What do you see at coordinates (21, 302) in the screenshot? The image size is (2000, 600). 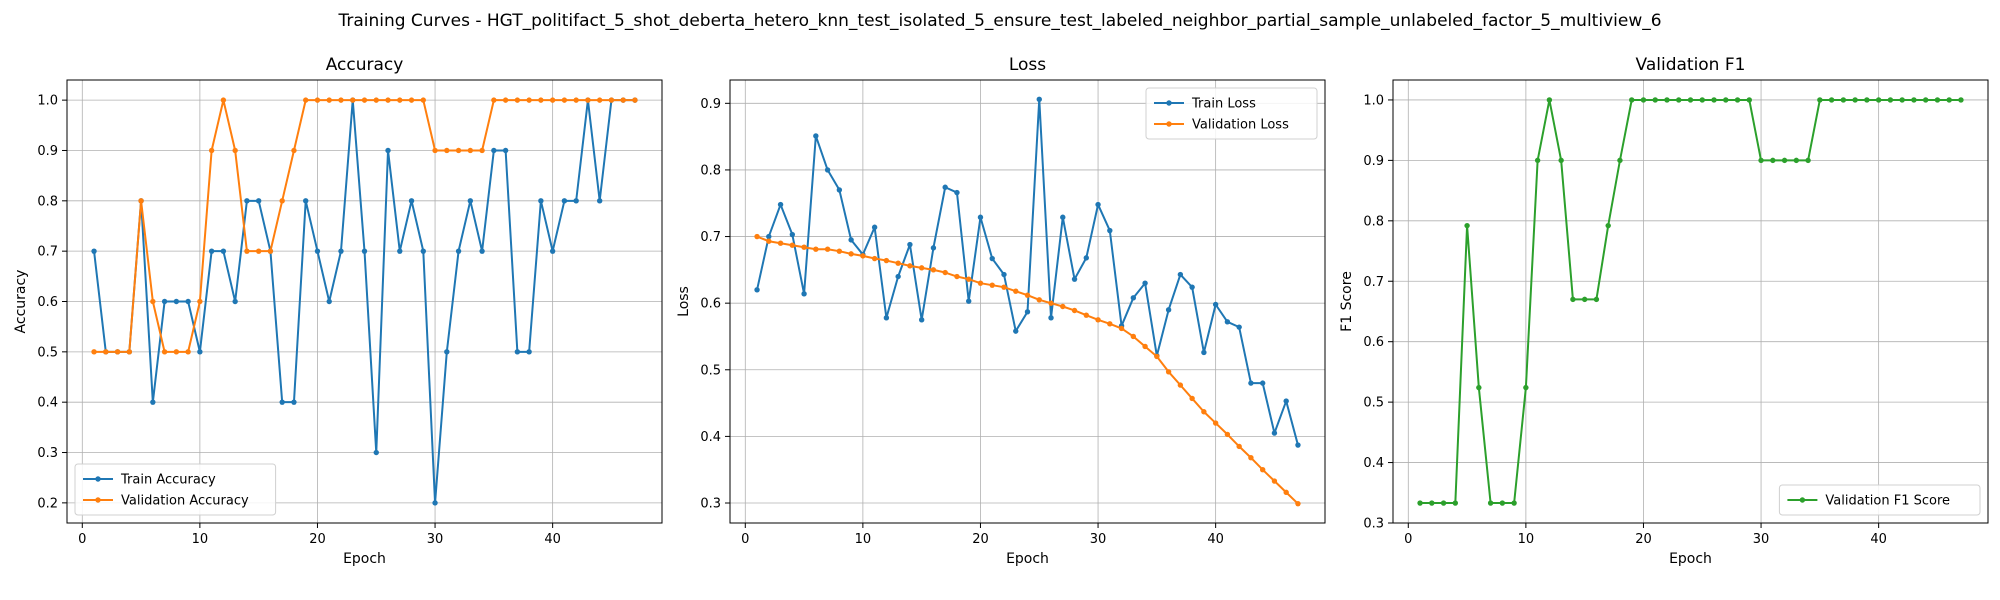 I see `chart-accuracy-ylabel: Accuracy` at bounding box center [21, 302].